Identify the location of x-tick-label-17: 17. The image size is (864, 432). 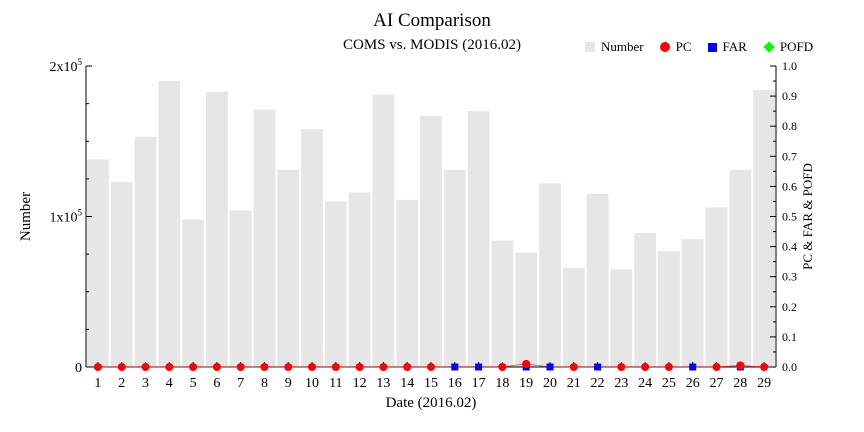
(479, 383).